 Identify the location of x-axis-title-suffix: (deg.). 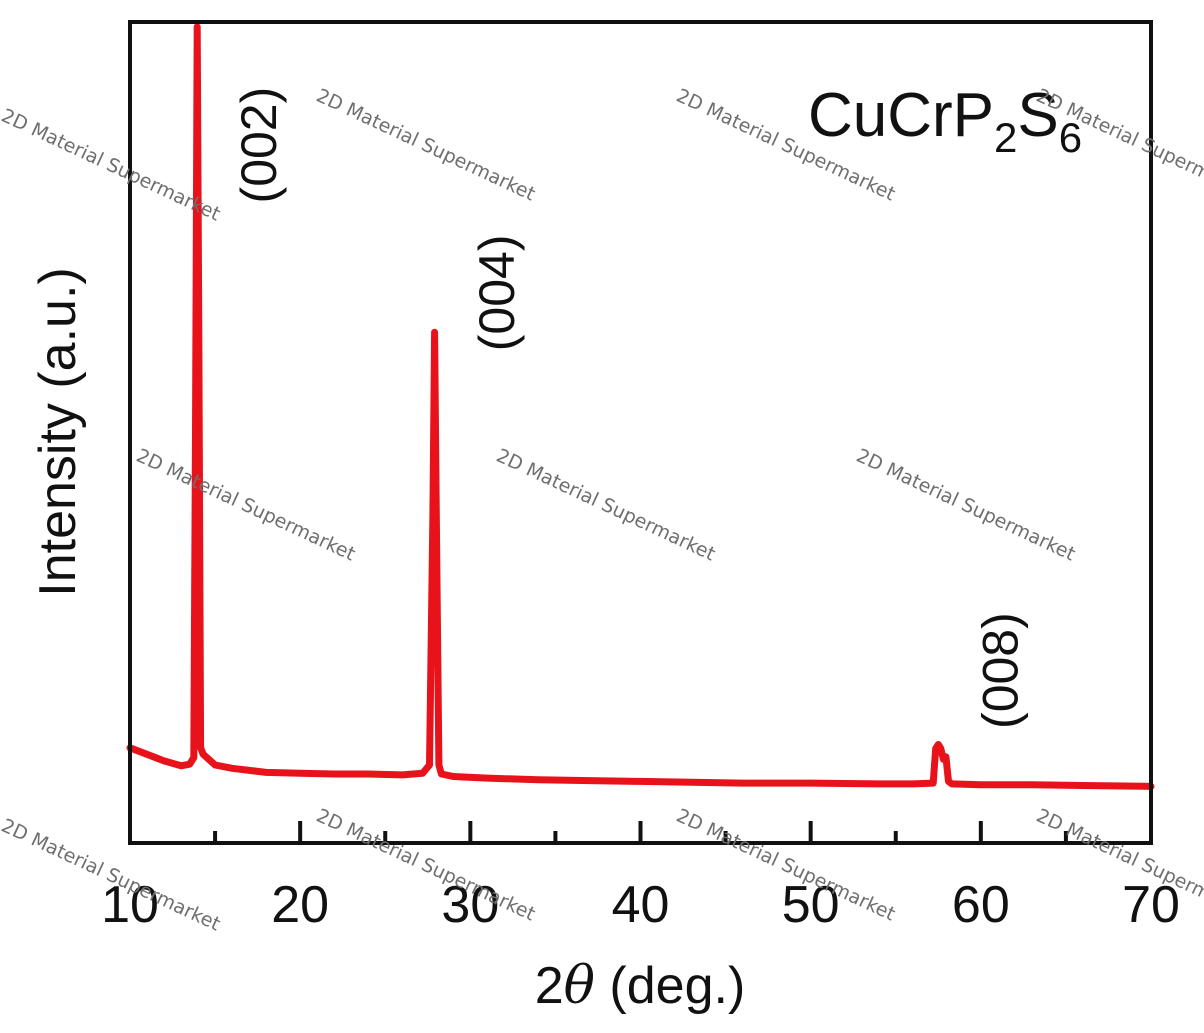
(670, 986).